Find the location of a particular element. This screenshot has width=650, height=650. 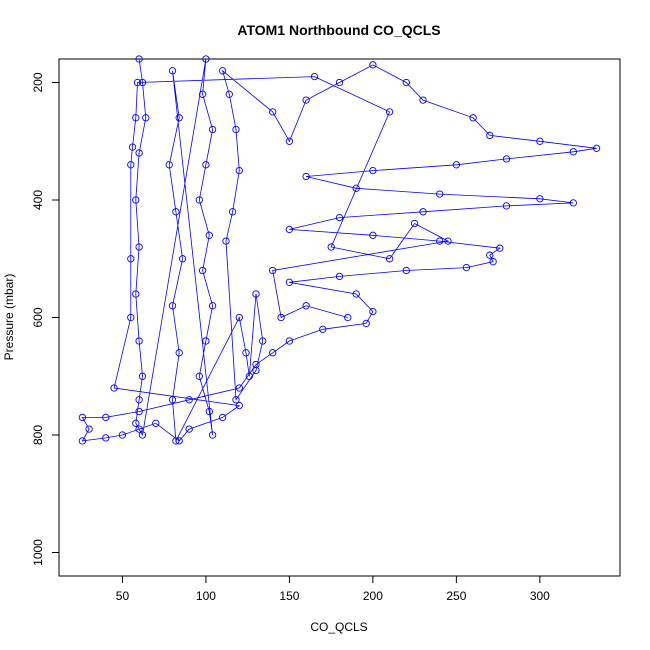

y-tick-label: 1000 is located at coordinates (38, 552).